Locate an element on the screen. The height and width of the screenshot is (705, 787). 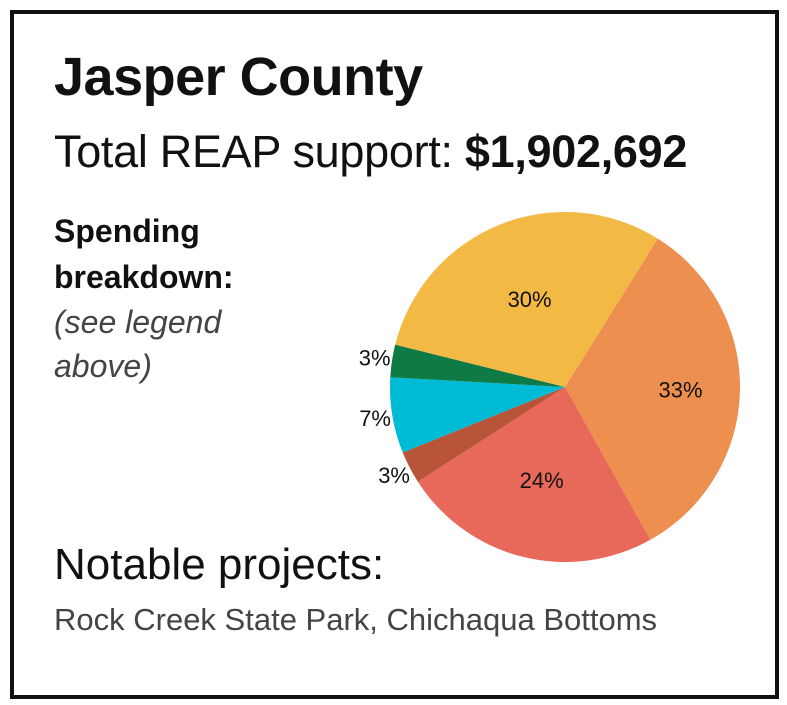
support-line: Total REAP support: $1,902,692 is located at coordinates (370, 152).